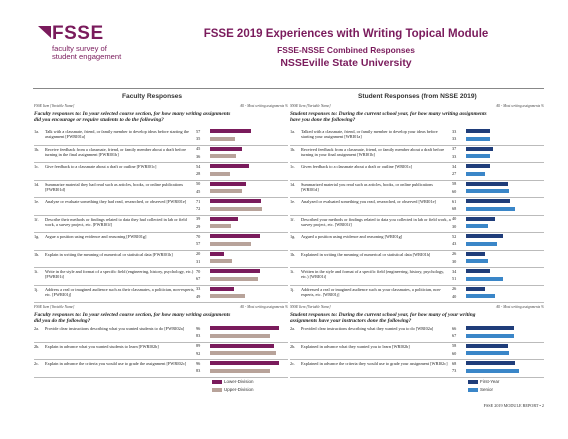 The height and width of the screenshot is (439, 568). What do you see at coordinates (36, 219) in the screenshot?
I see `item-code: 1f.` at bounding box center [36, 219].